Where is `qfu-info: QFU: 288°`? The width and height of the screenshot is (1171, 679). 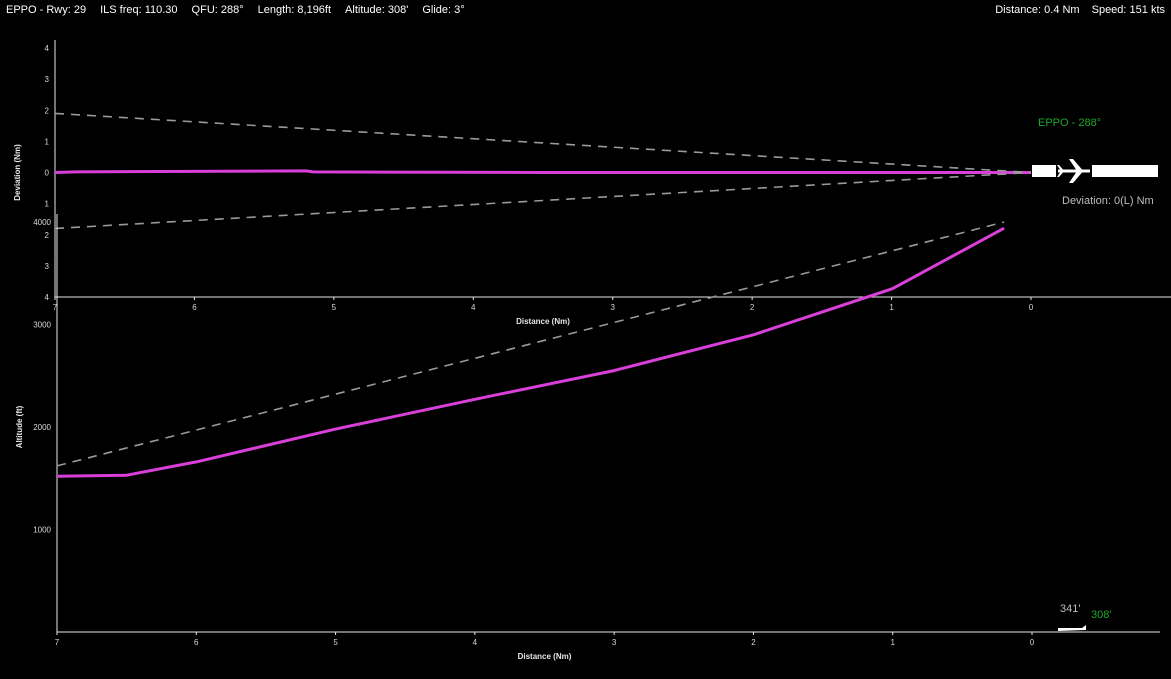 qfu-info: QFU: 288° is located at coordinates (217, 10).